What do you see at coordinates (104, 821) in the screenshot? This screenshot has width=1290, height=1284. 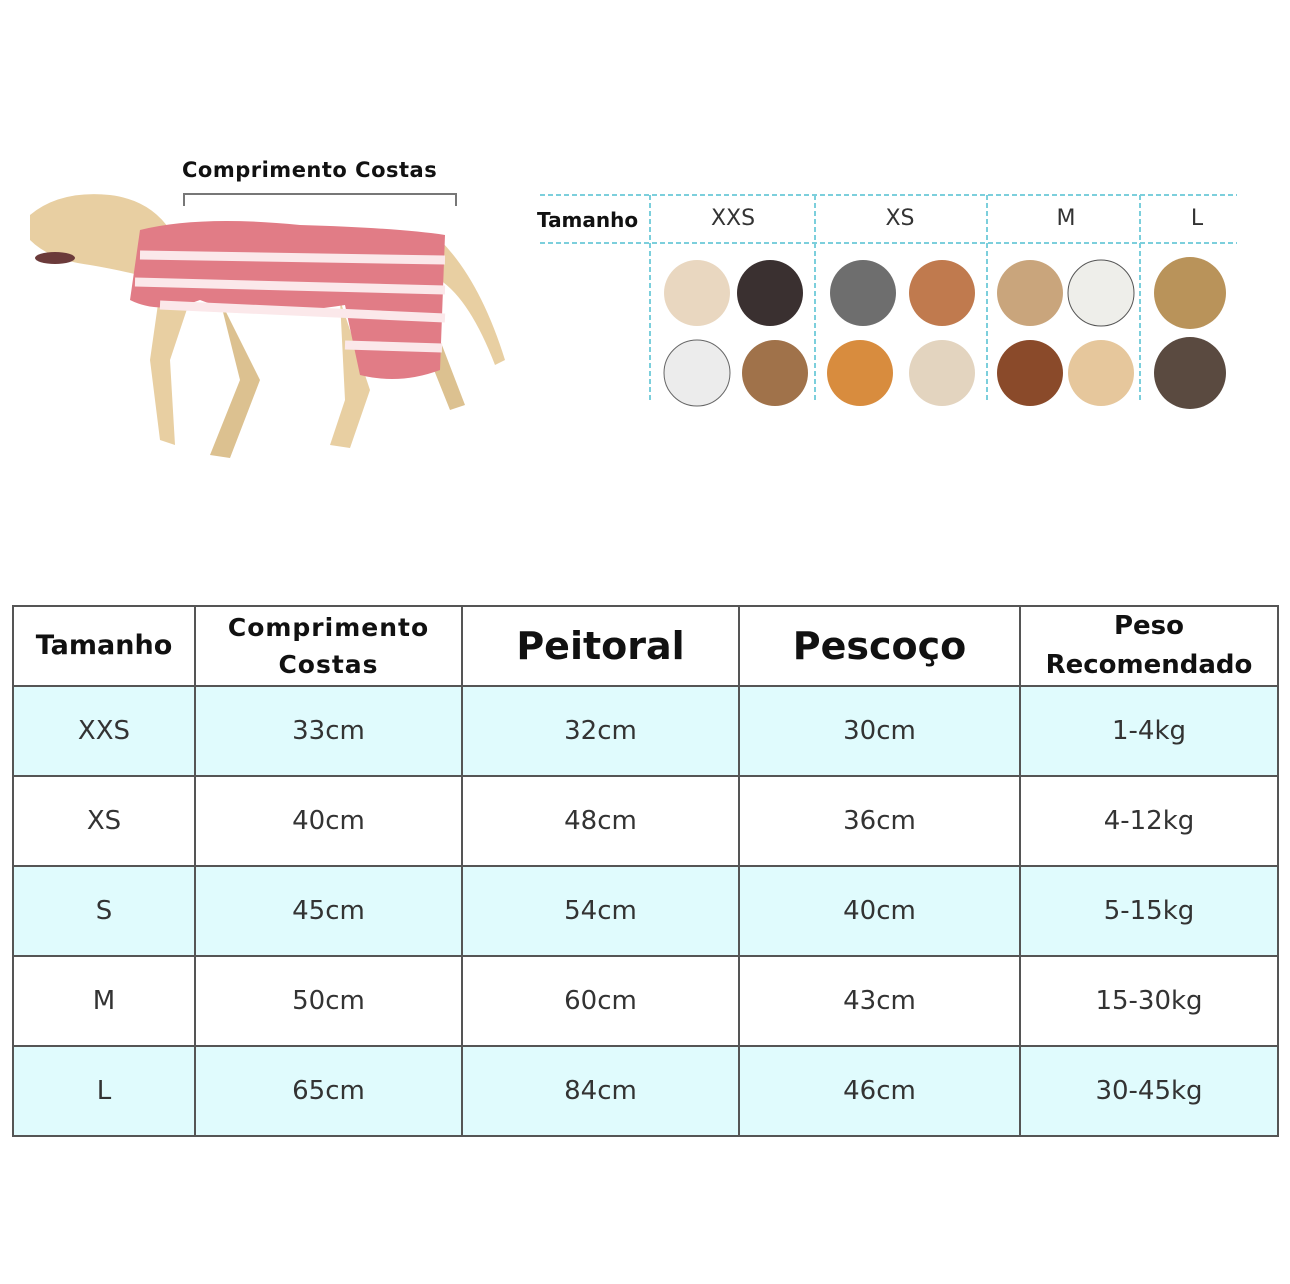 I see `table-cell: XS` at bounding box center [104, 821].